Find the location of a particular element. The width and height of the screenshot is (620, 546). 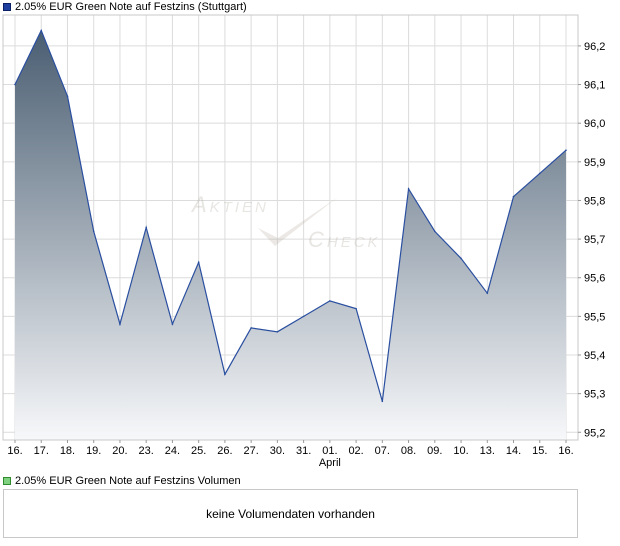

x-tick-label: 25. is located at coordinates (198, 451).